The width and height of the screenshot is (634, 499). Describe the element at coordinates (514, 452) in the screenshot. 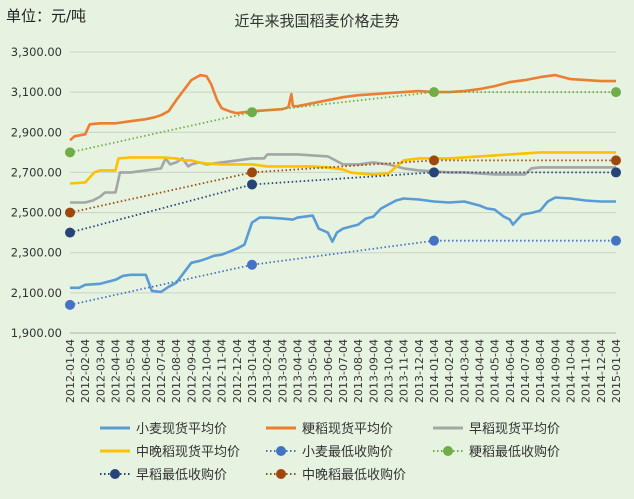

I see `legend-label: 粳稻最低收购价` at that location.